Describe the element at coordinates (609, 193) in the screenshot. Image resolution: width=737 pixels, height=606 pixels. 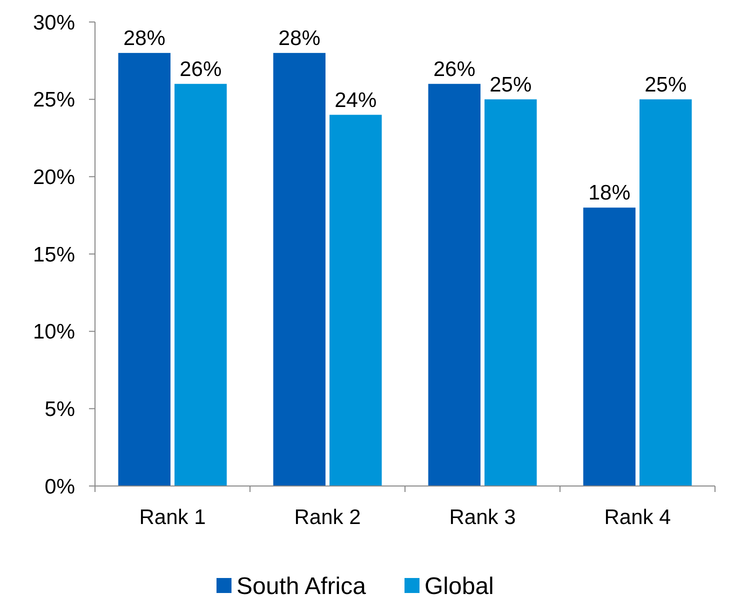
I see `data-label: 18%` at that location.